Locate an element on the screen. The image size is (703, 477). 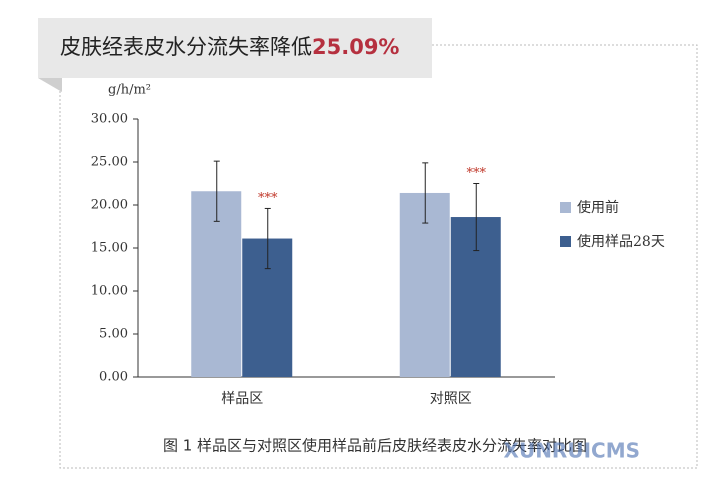
y-tick-label: 20.00 is located at coordinates (109, 205).